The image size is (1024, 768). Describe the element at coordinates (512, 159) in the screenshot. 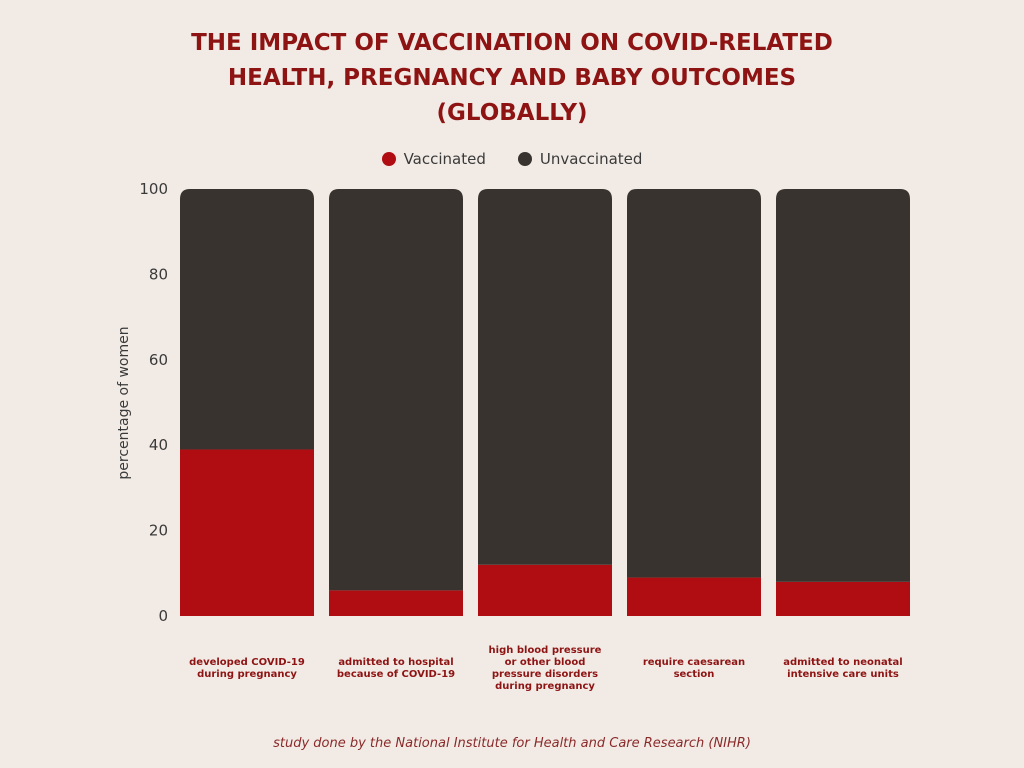

I see `legend: Vaccinated Unvaccinated` at that location.